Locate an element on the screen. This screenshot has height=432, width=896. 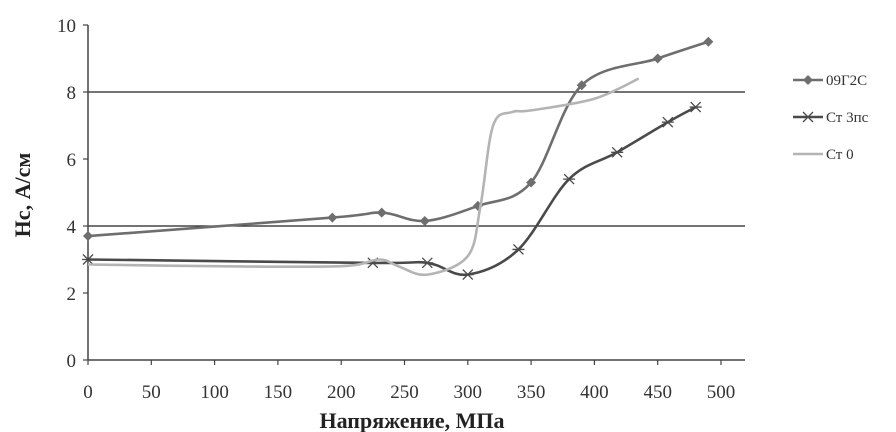
legend: 09Г2С Ст 3пс Ст 0 is located at coordinates (831, 118).